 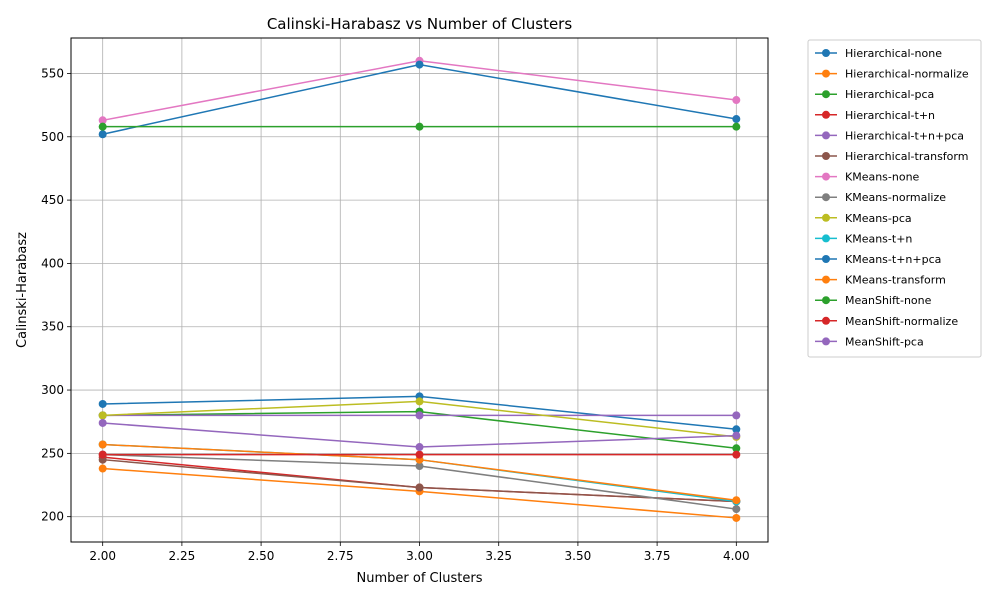 I want to click on legend-label: Hierarchical-t+n, so click(x=890, y=115).